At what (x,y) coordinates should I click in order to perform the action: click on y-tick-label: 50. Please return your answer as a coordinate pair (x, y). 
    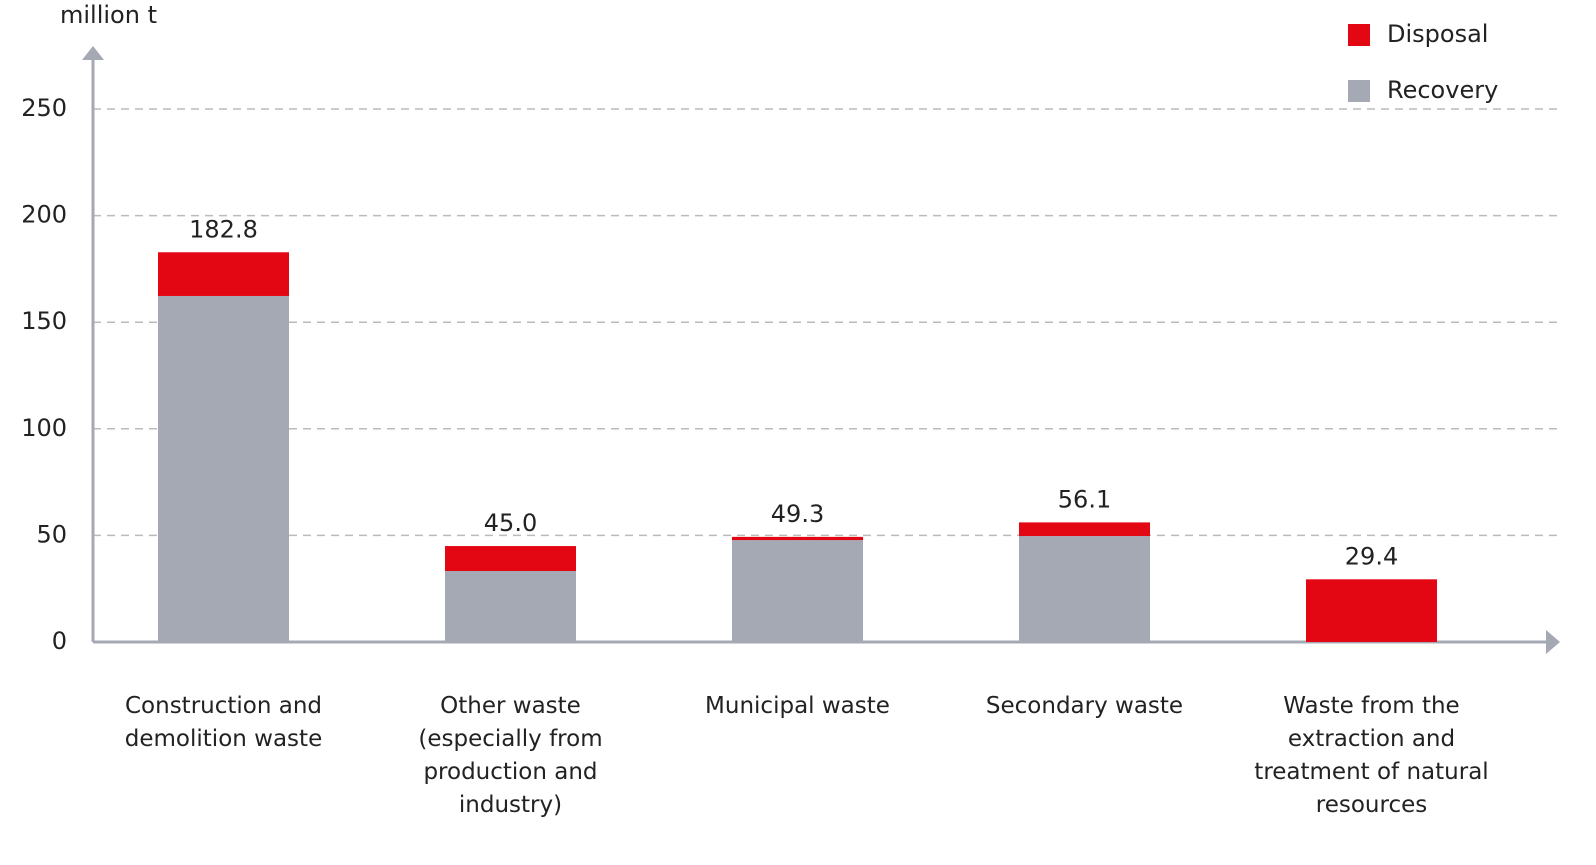
    Looking at the image, I should click on (51, 534).